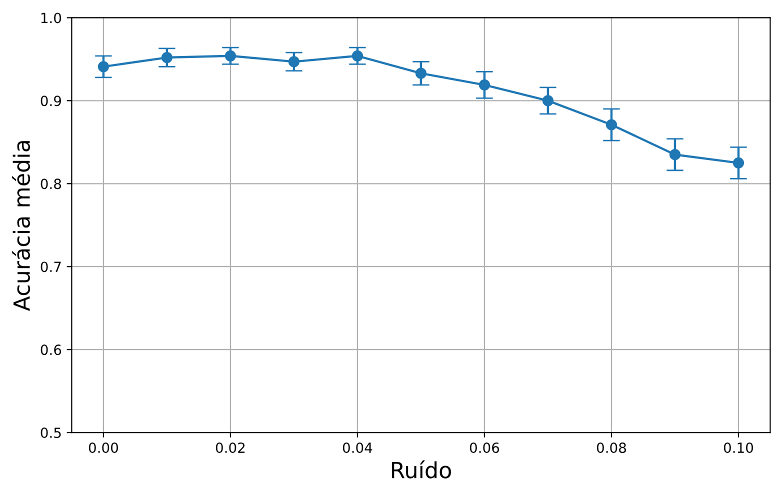  What do you see at coordinates (421, 469) in the screenshot?
I see `x-axis-title: Ruído` at bounding box center [421, 469].